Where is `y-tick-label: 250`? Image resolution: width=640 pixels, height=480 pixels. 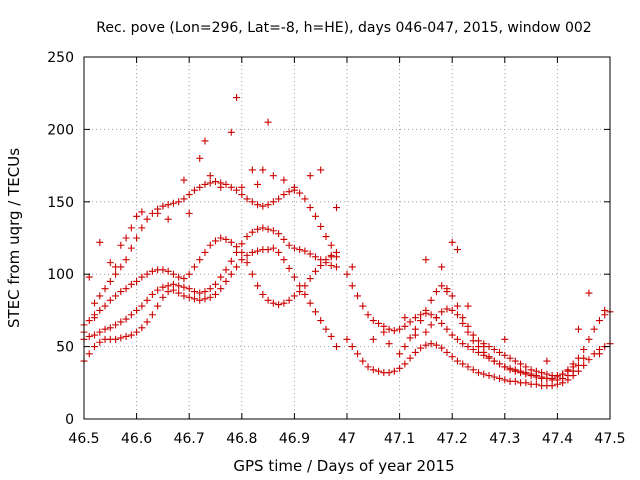
y-tick-label: 250 is located at coordinates (60, 58).